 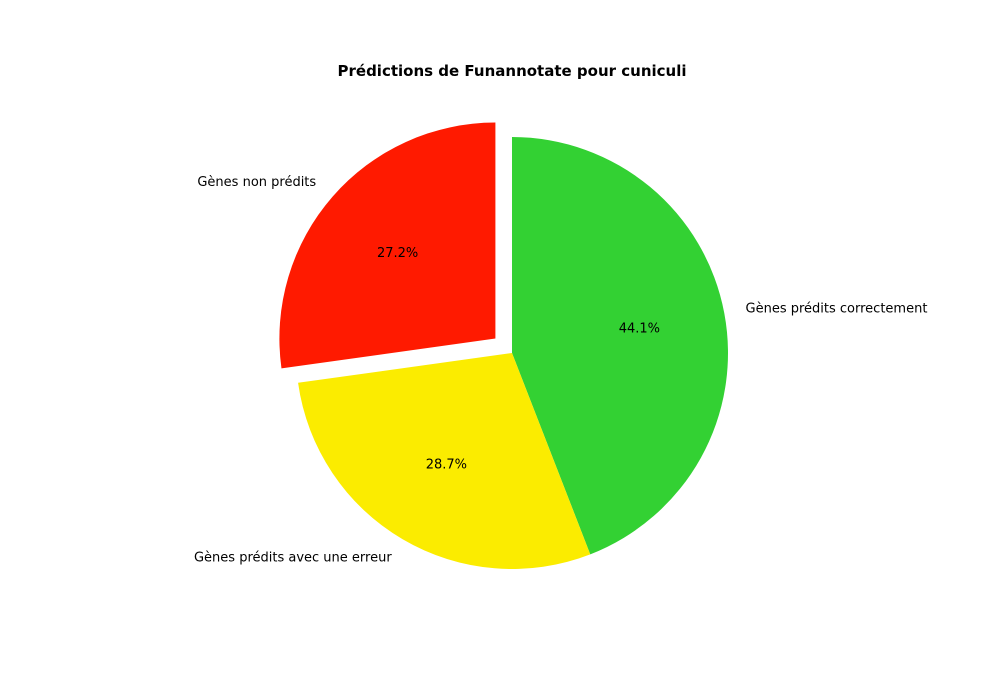 I want to click on slice-percent-1: 28.7%, so click(x=446, y=464).